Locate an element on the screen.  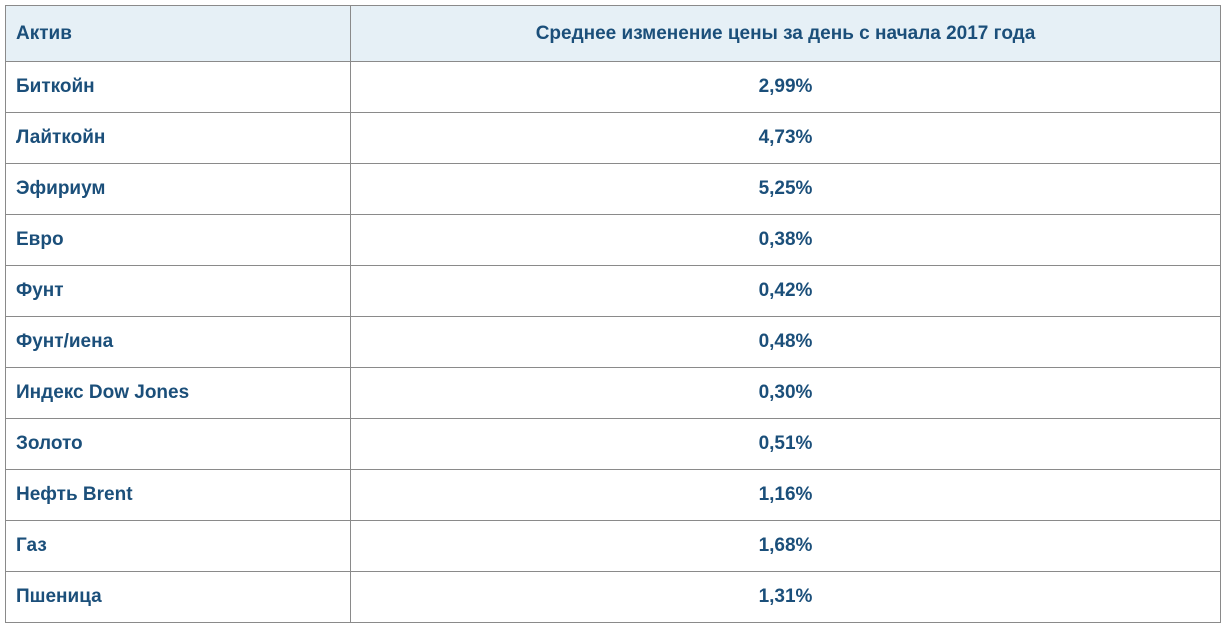
header-cell: Актив is located at coordinates (178, 33).